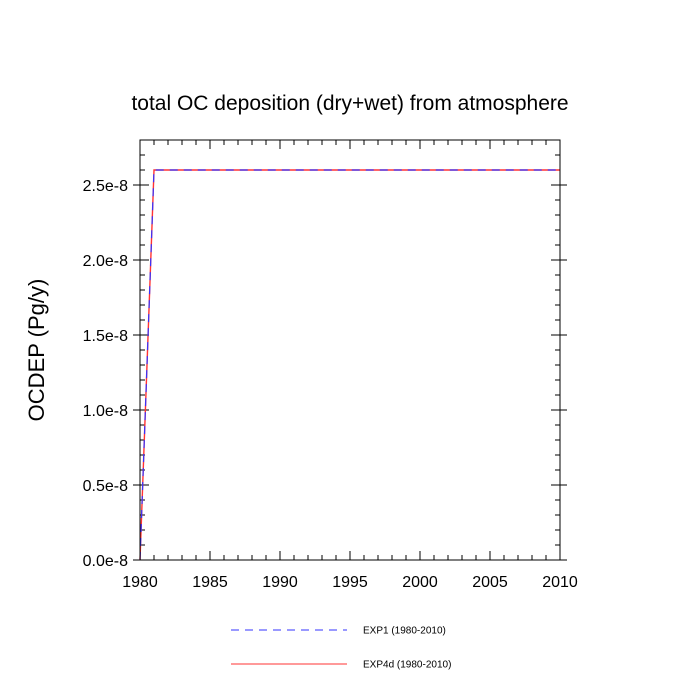 The width and height of the screenshot is (700, 700). I want to click on y-tick-label: 1.5e-8, so click(105, 336).